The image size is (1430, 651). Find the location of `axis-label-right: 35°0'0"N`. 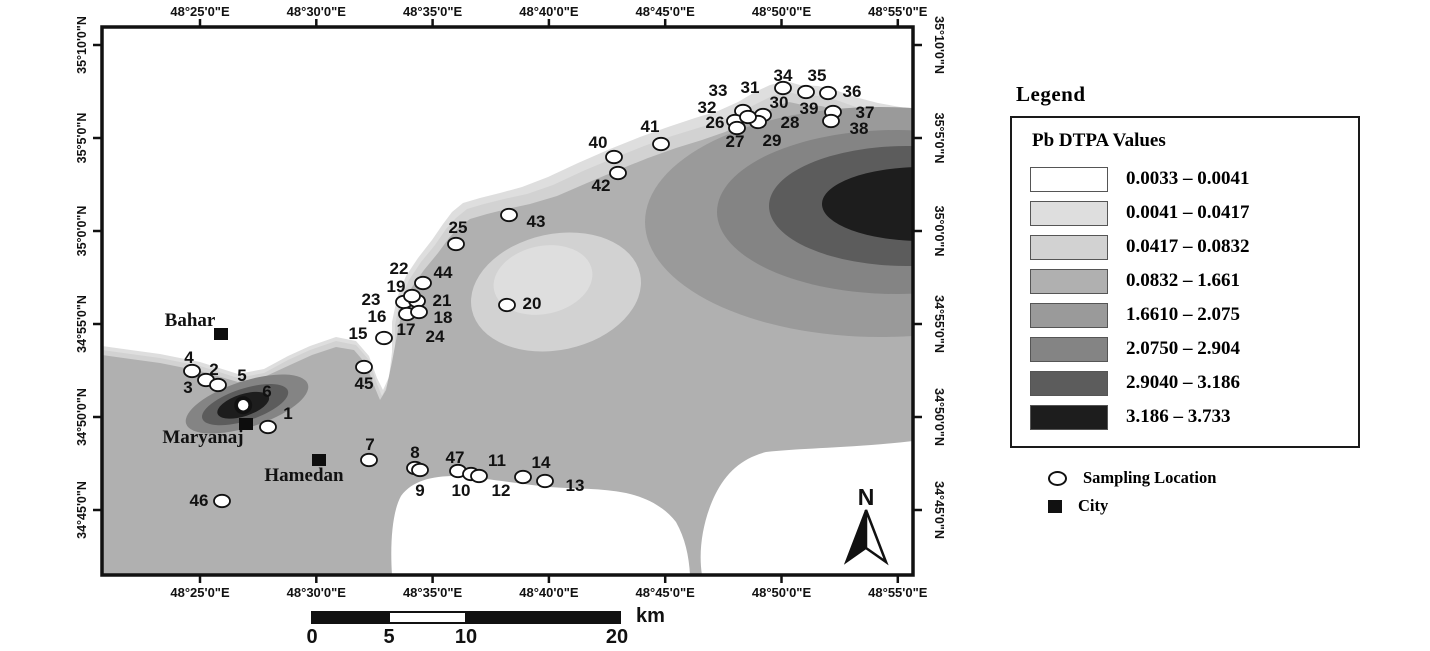

axis-label-right: 35°0'0"N is located at coordinates (939, 231).